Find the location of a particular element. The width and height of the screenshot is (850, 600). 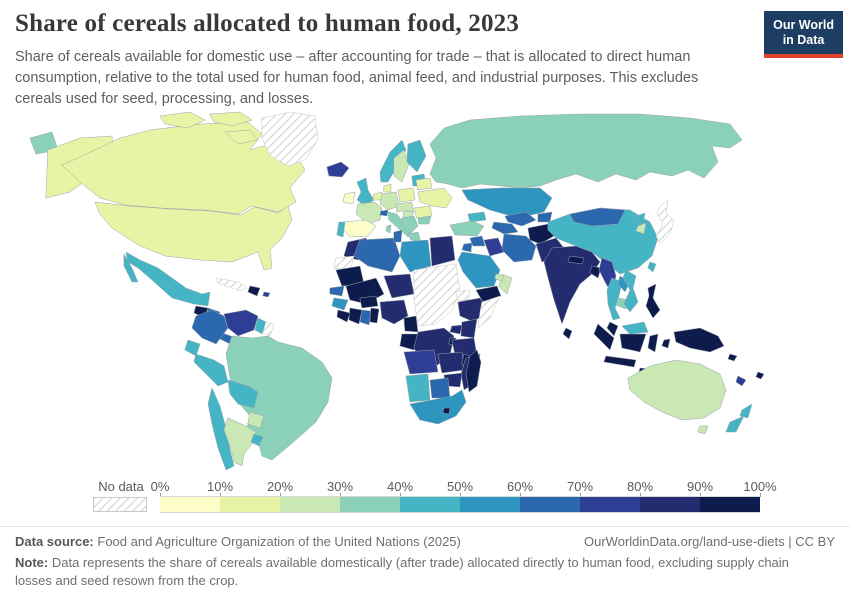

country-greenland: Greenland is located at coordinates (290, 139).